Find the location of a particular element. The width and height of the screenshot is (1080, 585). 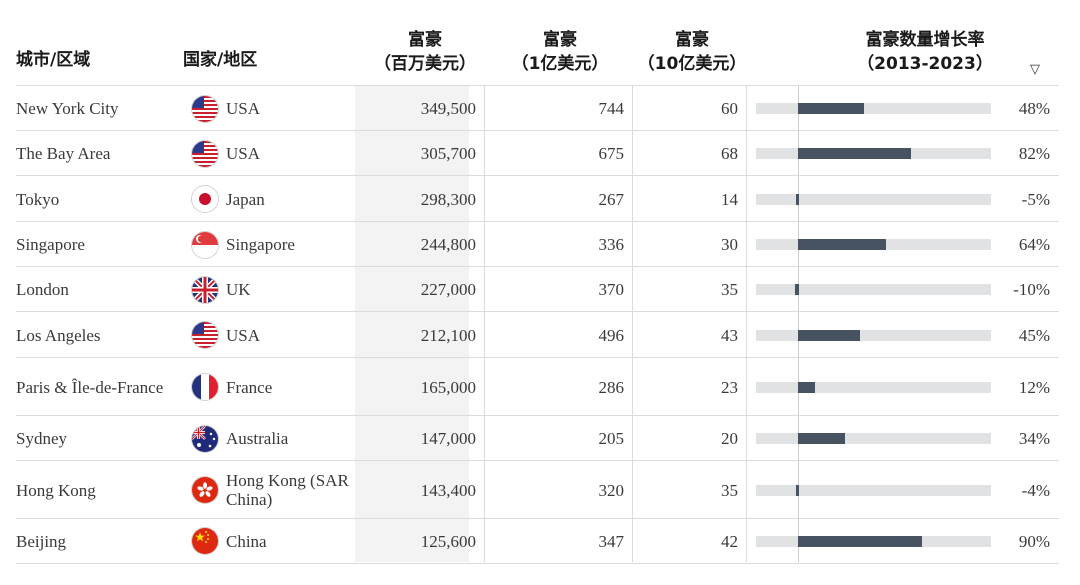

millionaires-value: 244,800 is located at coordinates (448, 244).